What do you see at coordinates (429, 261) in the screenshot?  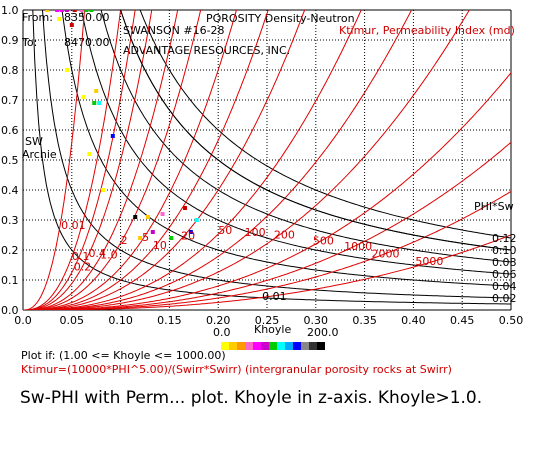 I see `perm-curve-label: 5000` at bounding box center [429, 261].